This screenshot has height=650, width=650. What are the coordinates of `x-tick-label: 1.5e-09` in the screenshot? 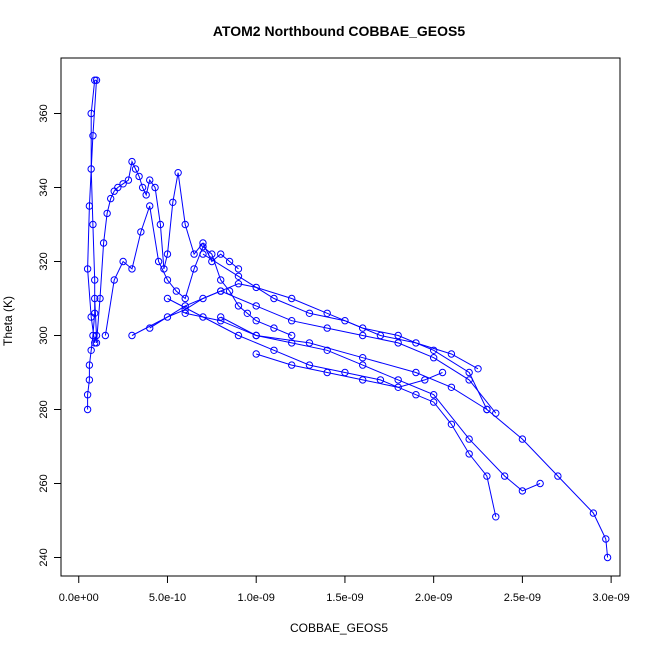 It's located at (344, 598).